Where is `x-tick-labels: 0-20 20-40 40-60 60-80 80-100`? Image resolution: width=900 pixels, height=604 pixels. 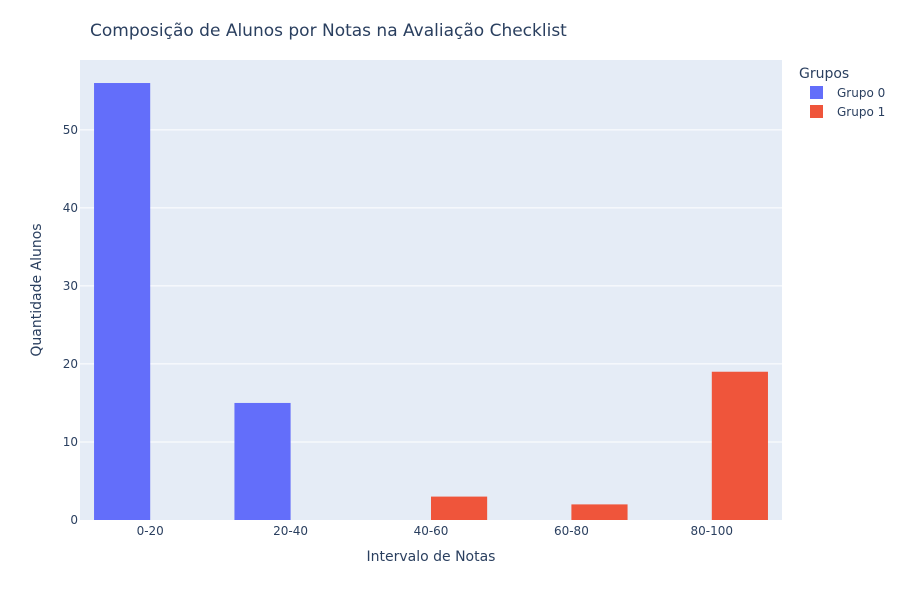 x-tick-labels: 0-20 20-40 40-60 60-80 80-100 is located at coordinates (435, 531).